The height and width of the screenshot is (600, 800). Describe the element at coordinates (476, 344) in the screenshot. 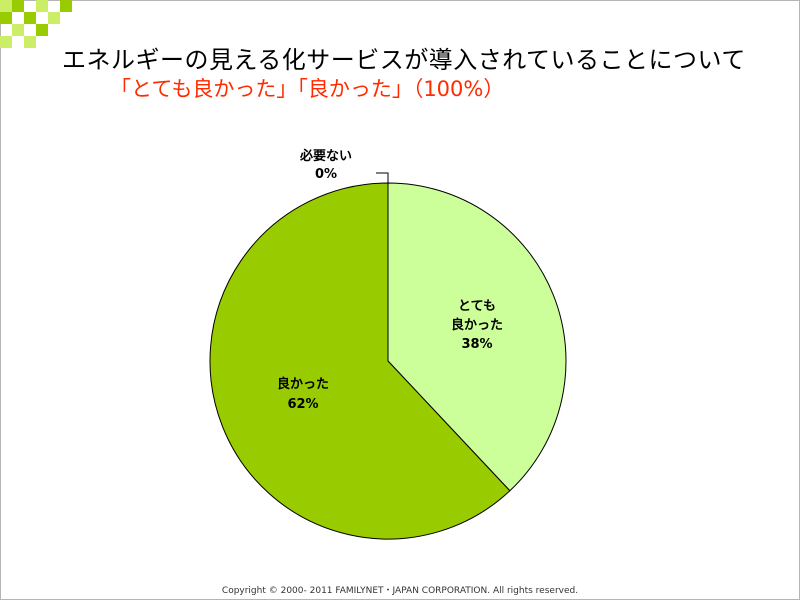

I see `slice-value-label-0: 38%` at that location.